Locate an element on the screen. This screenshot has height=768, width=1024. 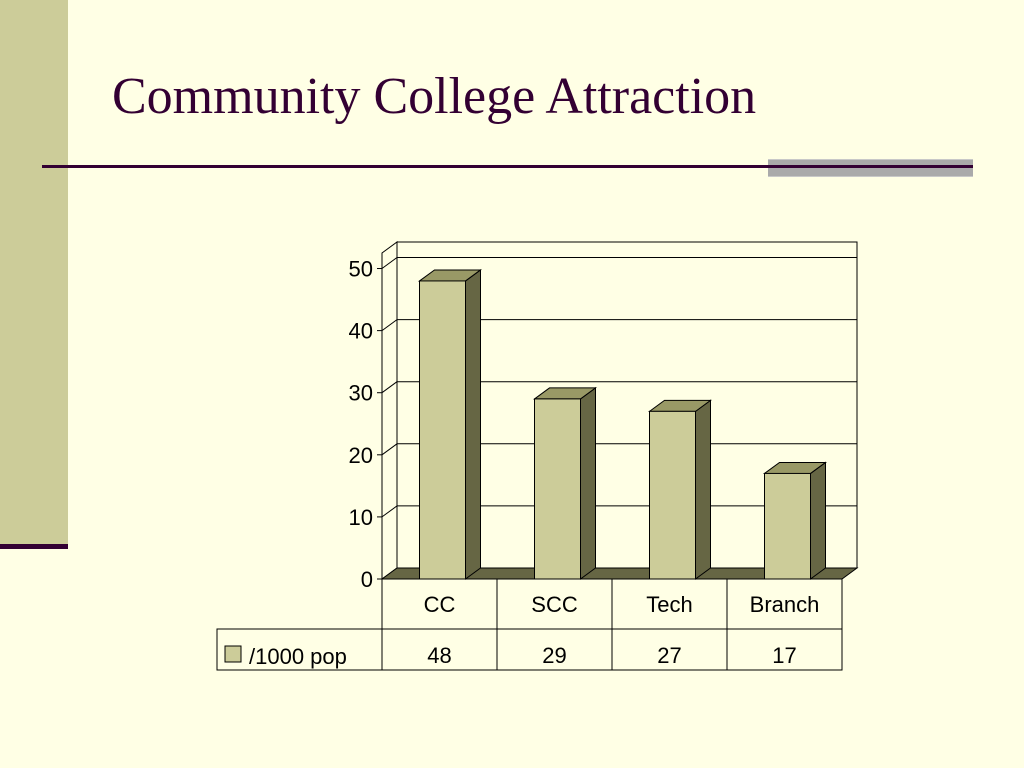
y-tick-label: 20 is located at coordinates (361, 455).